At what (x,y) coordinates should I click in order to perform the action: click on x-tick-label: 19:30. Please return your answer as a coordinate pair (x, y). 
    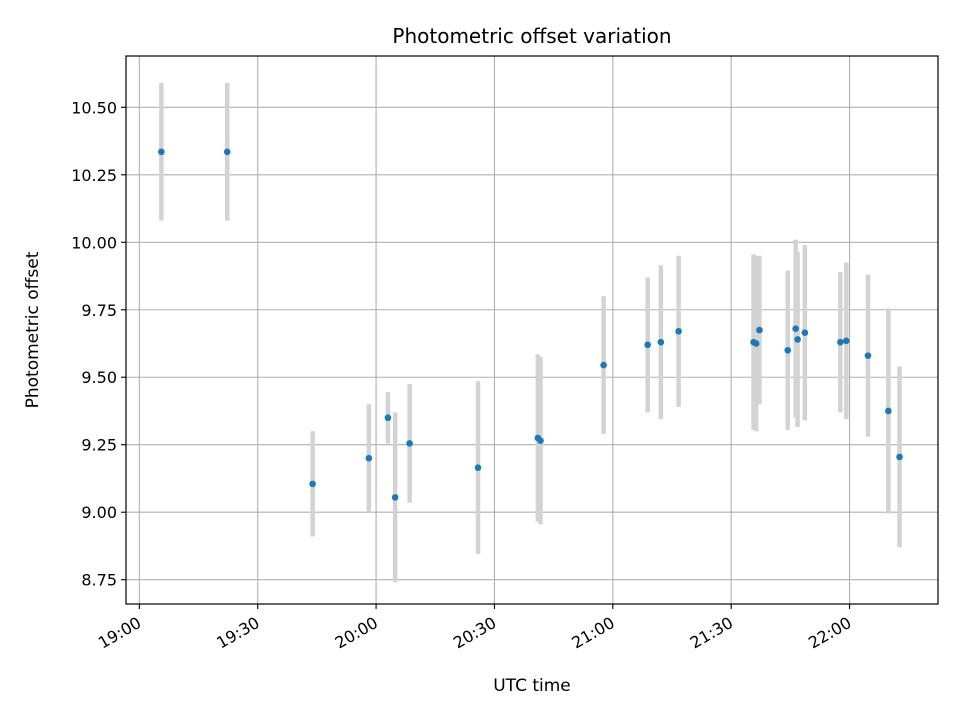
    Looking at the image, I should click on (237, 633).